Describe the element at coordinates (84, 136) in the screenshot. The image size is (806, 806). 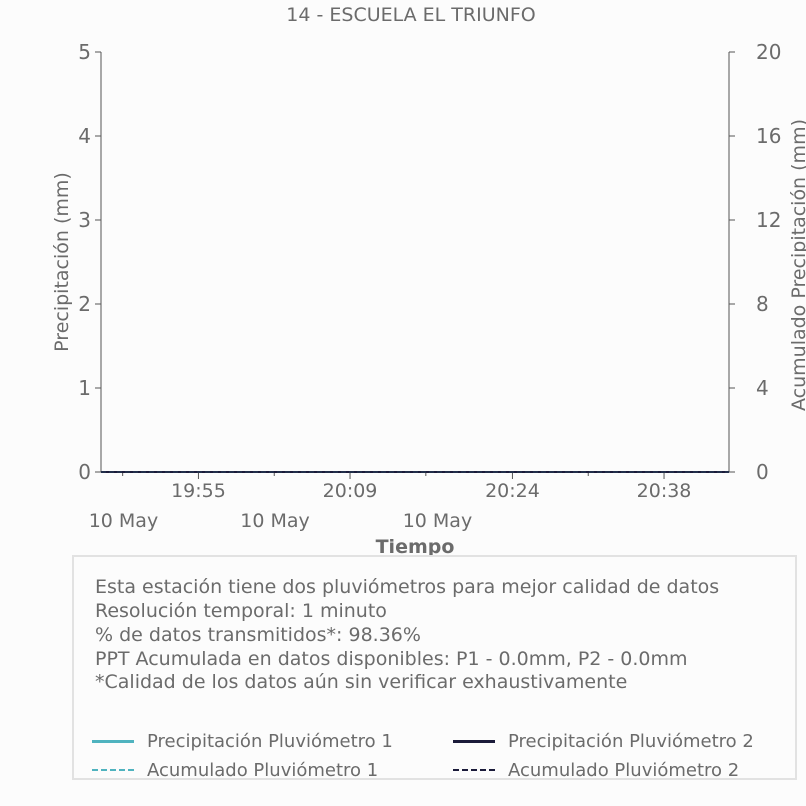
I see `y-tick-label: 4` at that location.